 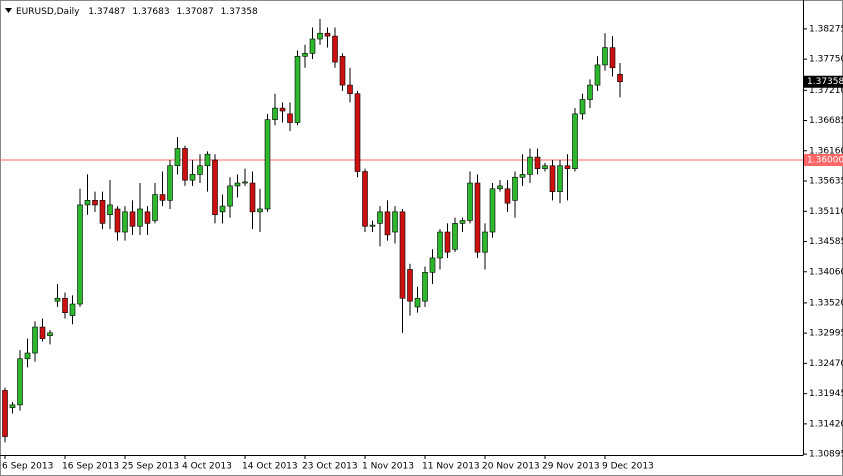 What do you see at coordinates (826, 60) in the screenshot?
I see `y-tick-label: 1.37750` at bounding box center [826, 60].